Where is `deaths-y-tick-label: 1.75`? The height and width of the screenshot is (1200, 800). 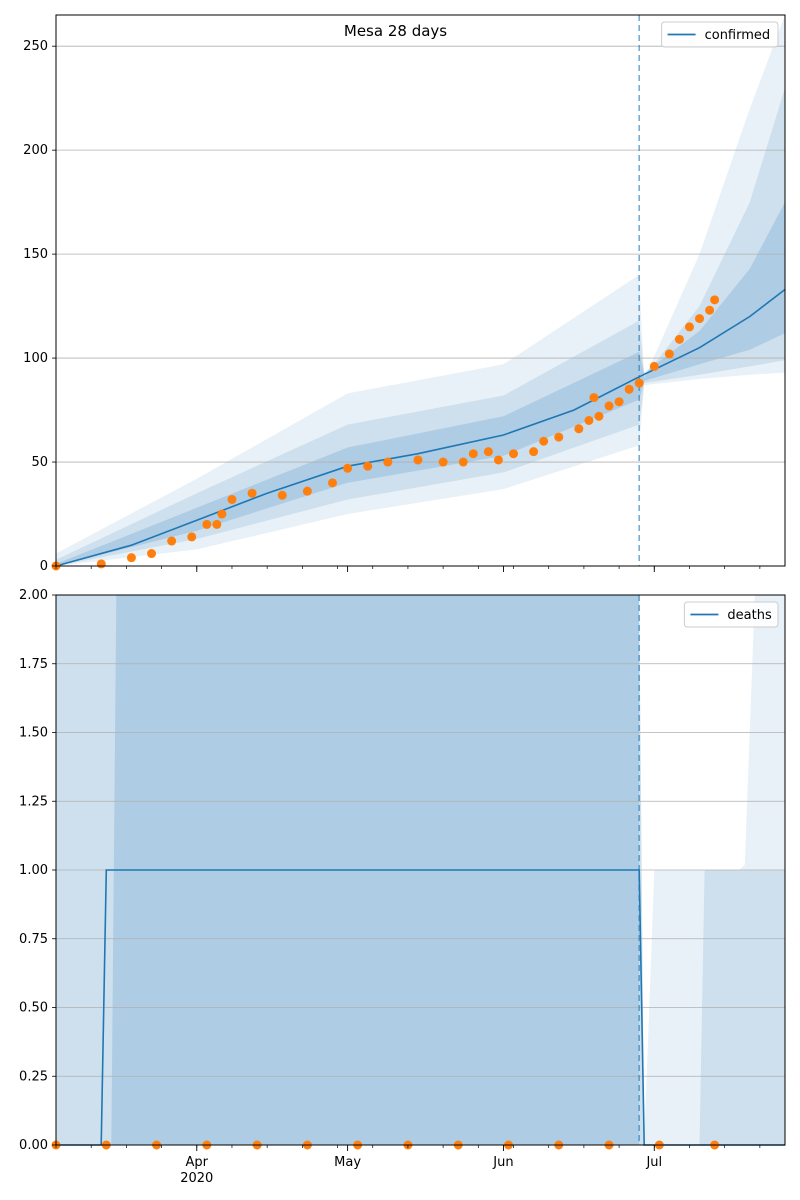 deaths-y-tick-label: 1.75 is located at coordinates (33, 664).